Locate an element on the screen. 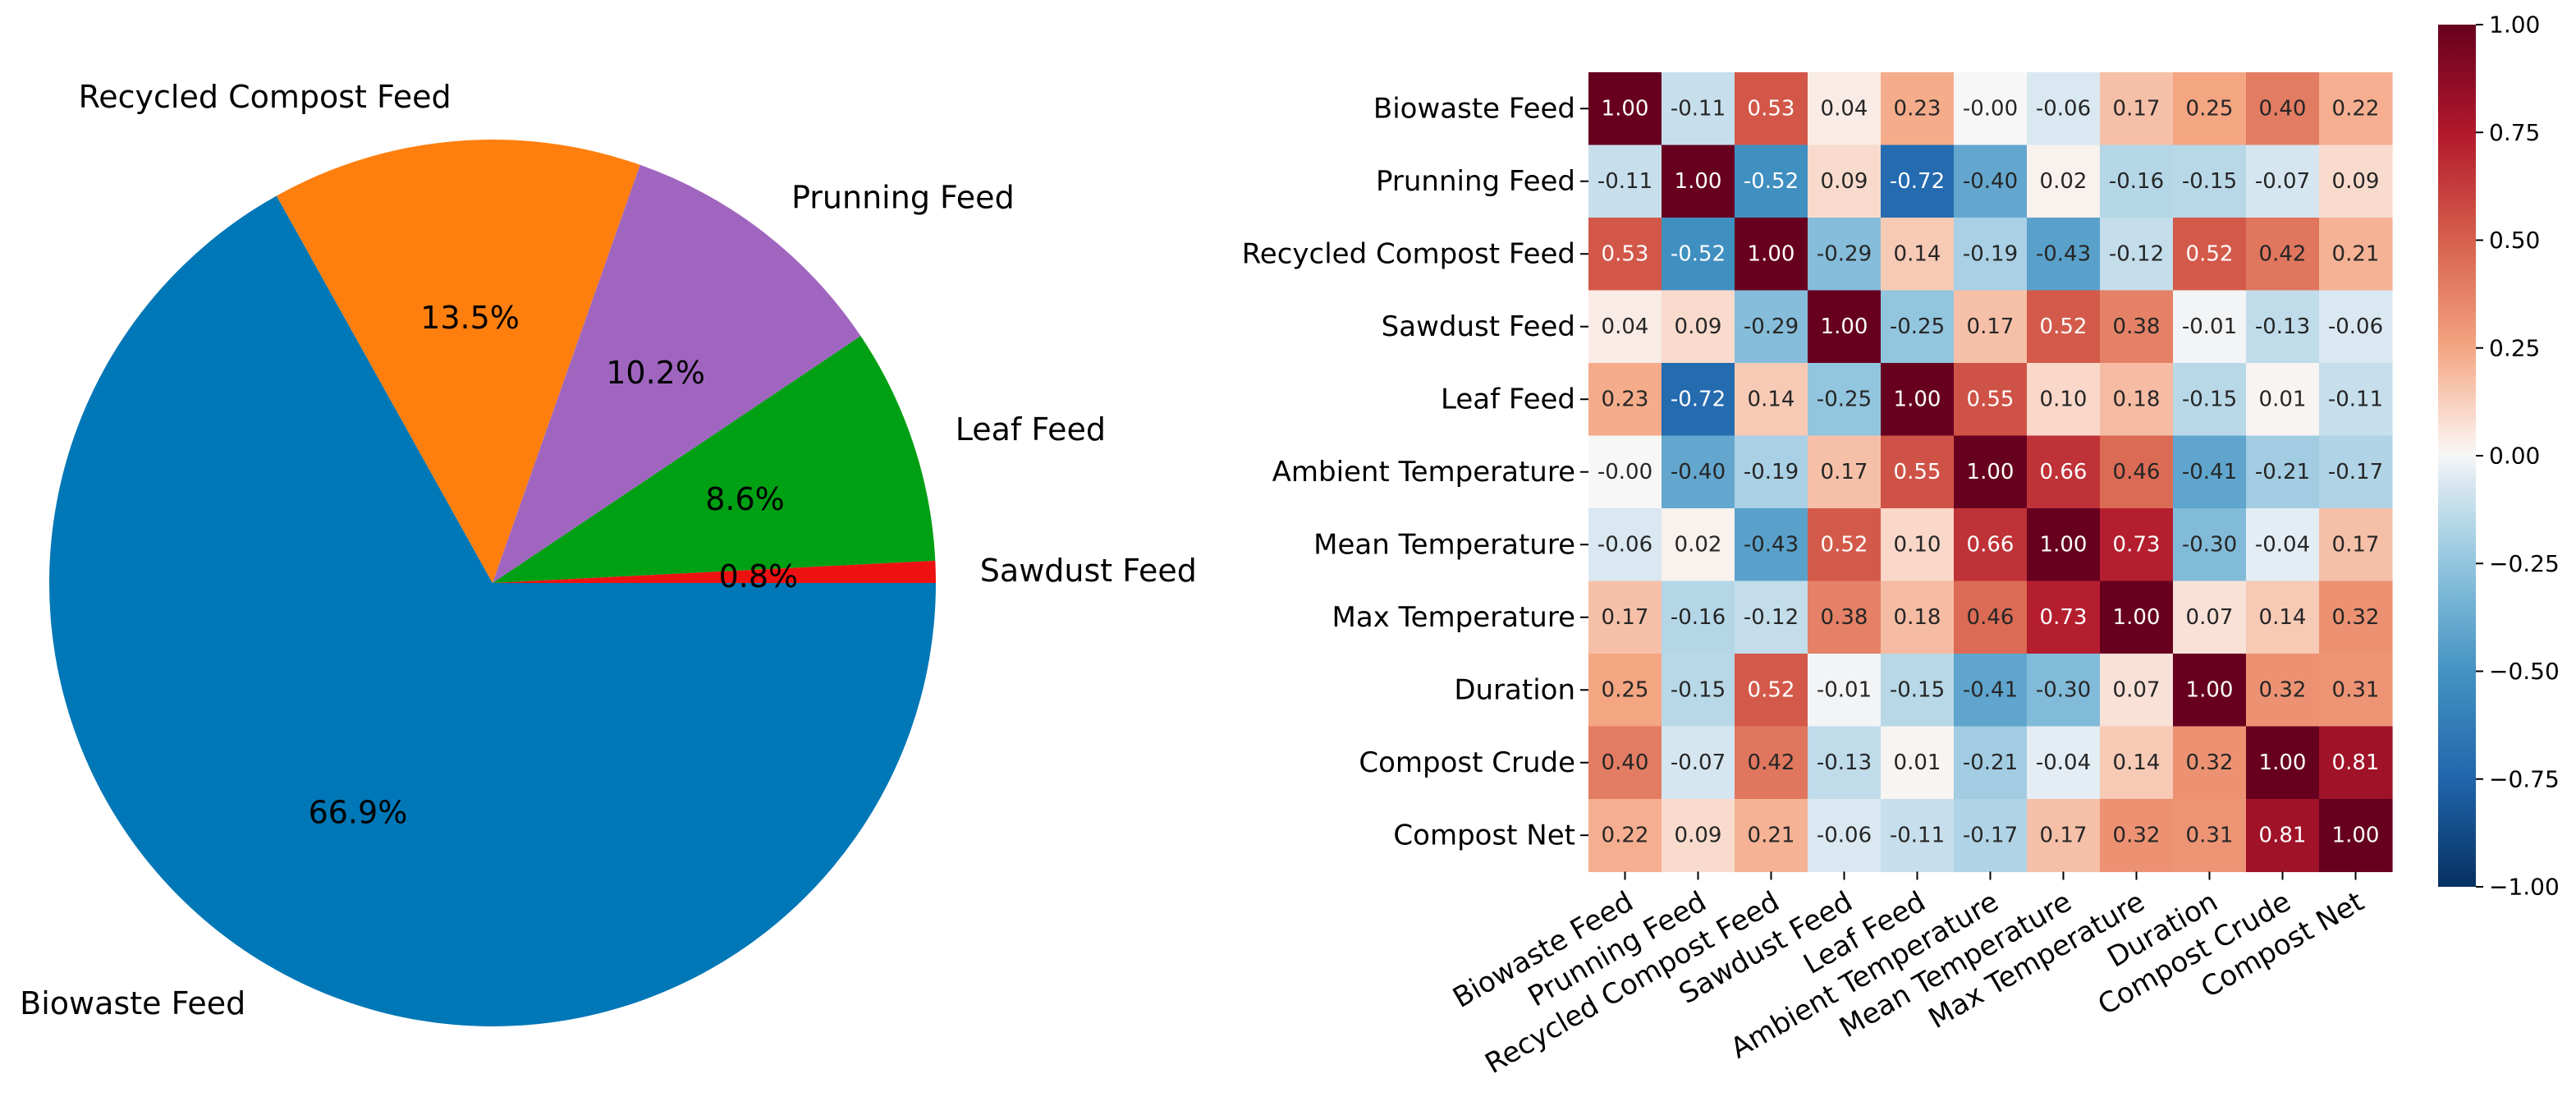 The image size is (2576, 1097). heatmap-cell-r9-c3 is located at coordinates (1845, 763).